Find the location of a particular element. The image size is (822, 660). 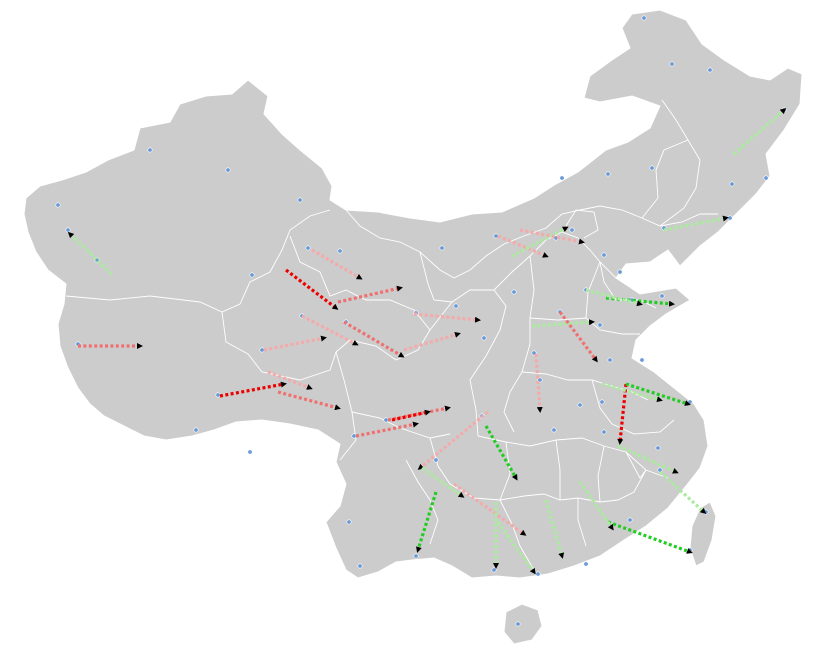

trend-arrow-beijing-w is located at coordinates (540, 242).